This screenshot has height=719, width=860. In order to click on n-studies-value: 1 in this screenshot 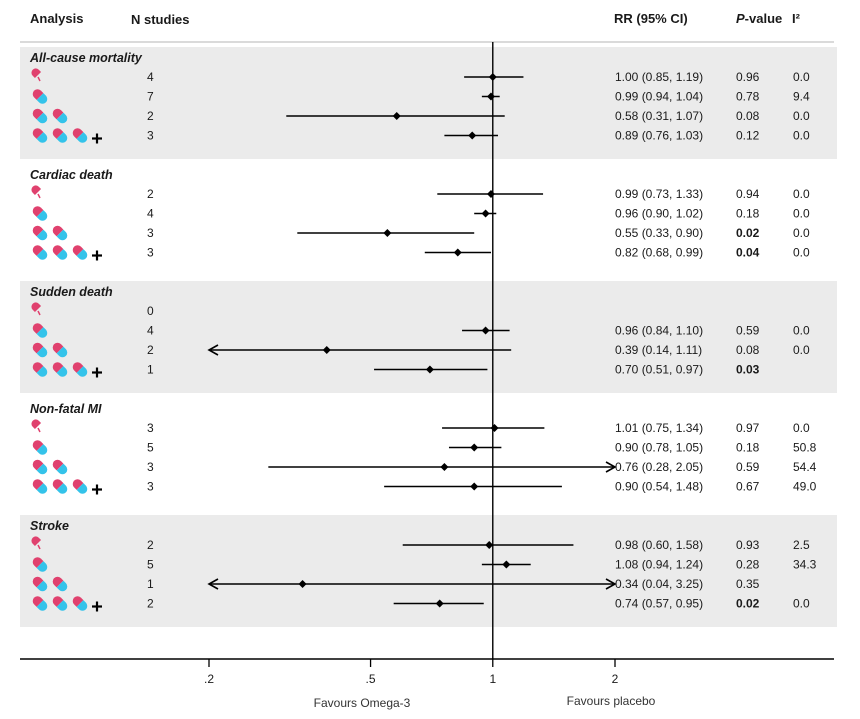, I will do `click(150, 370)`.